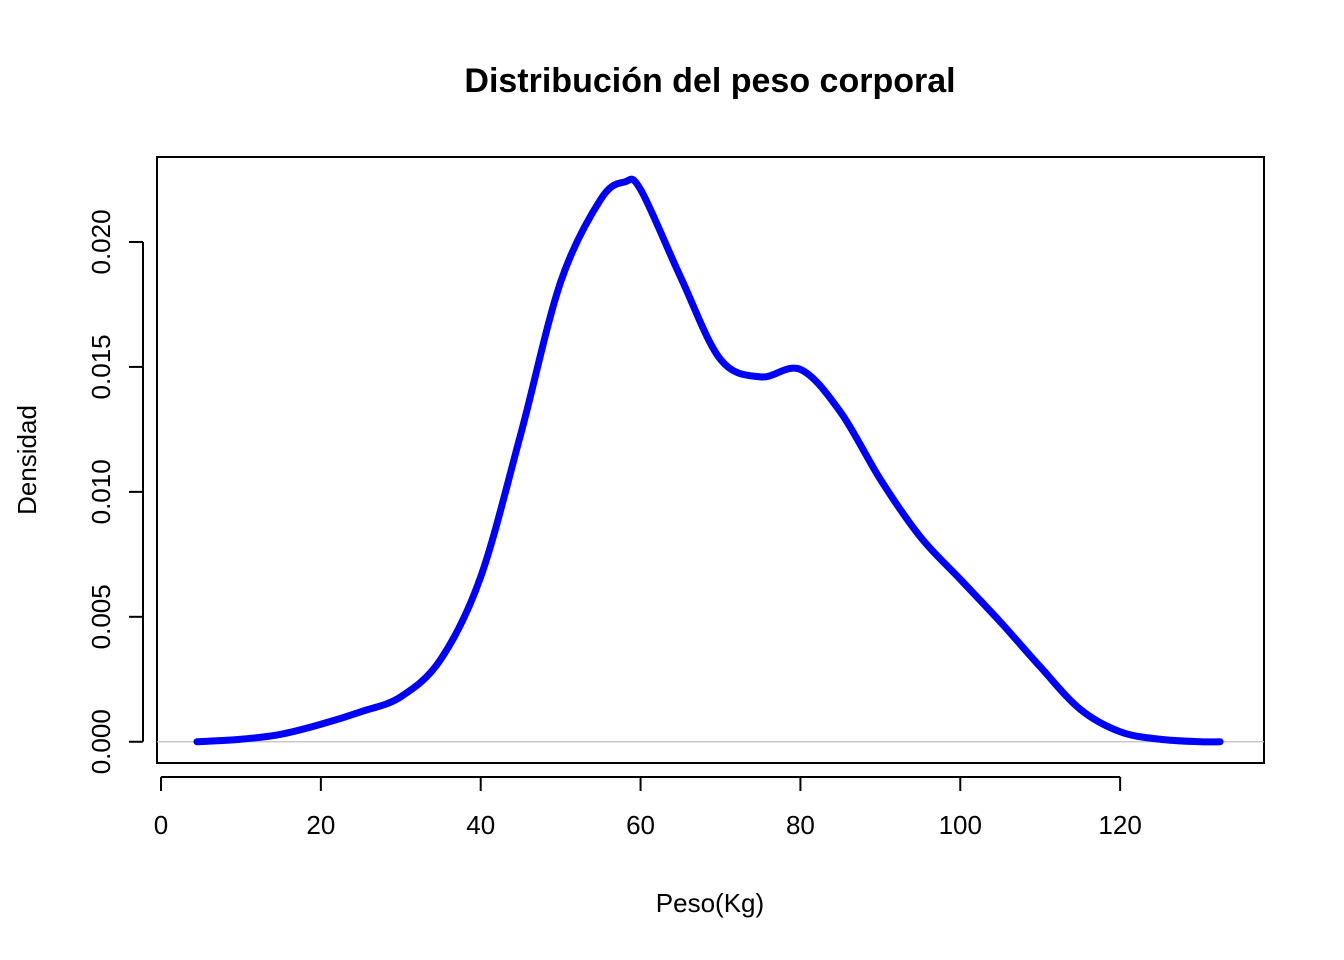  Describe the element at coordinates (640, 825) in the screenshot. I see `x-tick-label: 60` at that location.